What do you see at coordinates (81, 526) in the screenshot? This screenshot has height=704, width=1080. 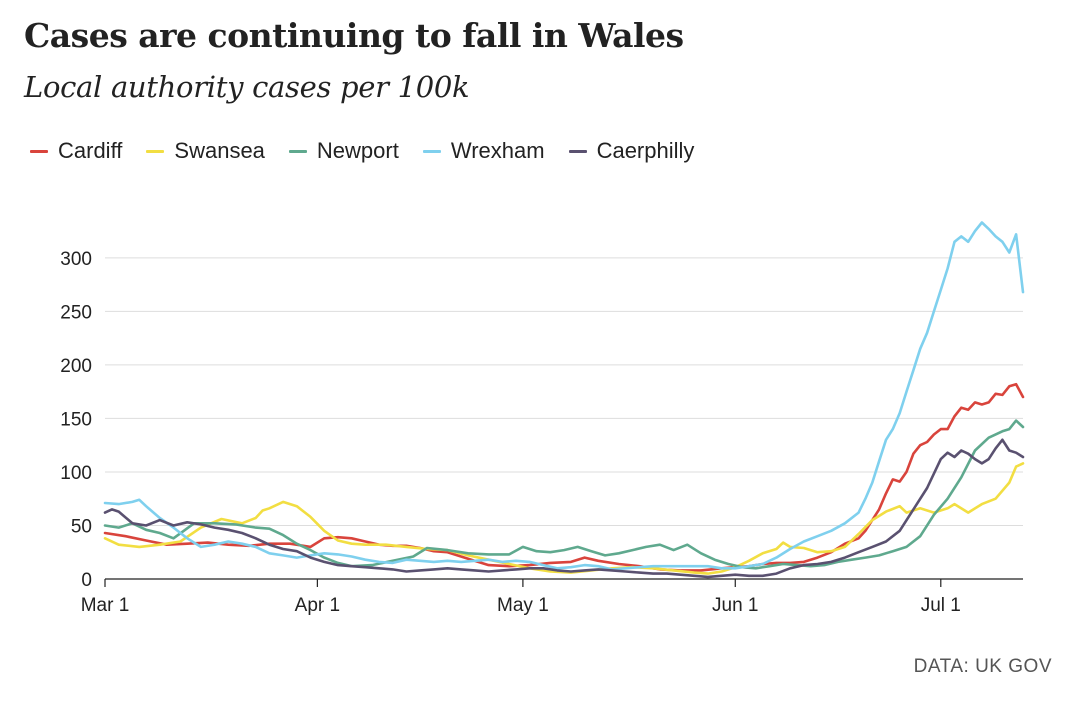 I see `y-tick-label: 50` at bounding box center [81, 526].